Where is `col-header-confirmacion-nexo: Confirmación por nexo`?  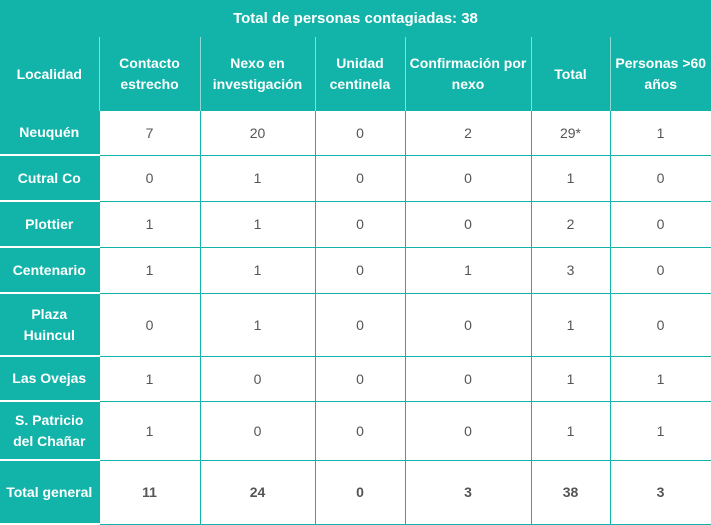
col-header-confirmacion-nexo: Confirmación por nexo is located at coordinates (467, 74).